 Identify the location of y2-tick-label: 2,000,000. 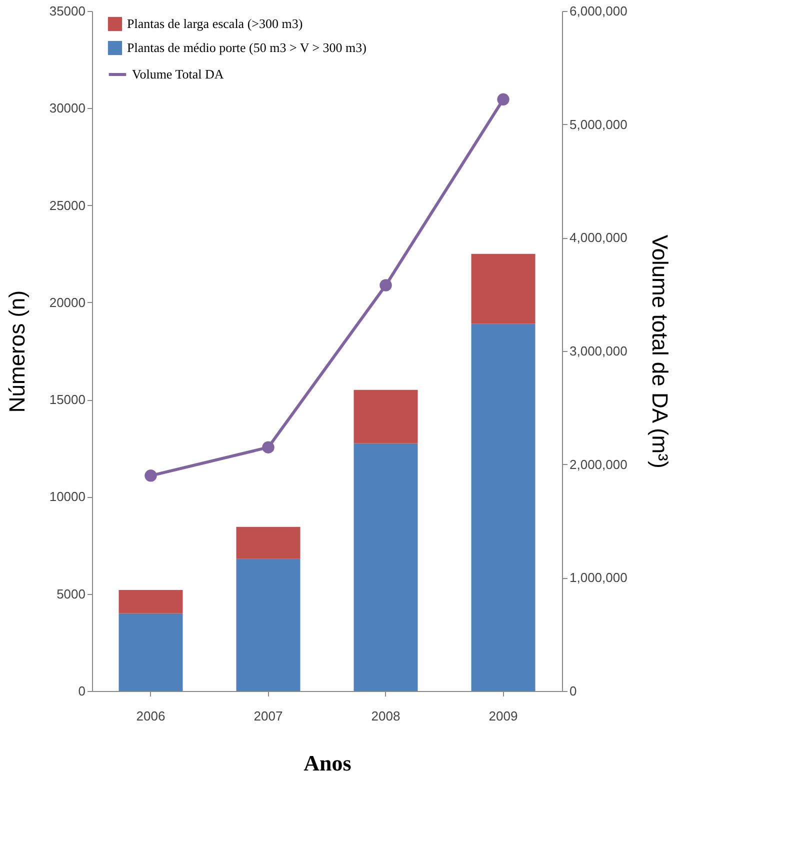
(599, 464).